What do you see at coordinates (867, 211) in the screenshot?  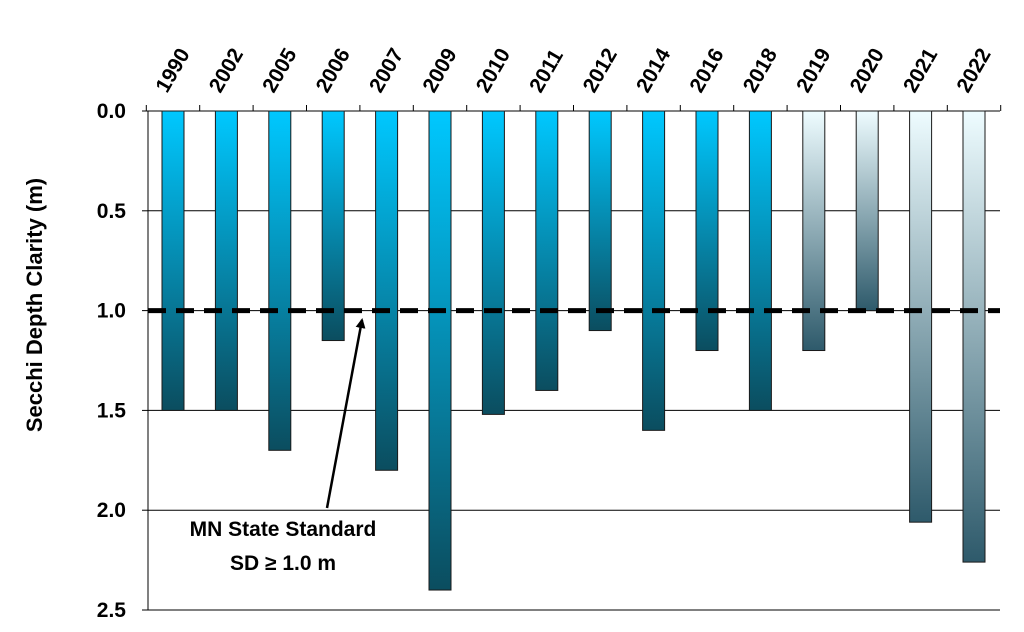 I see `bar-2020` at bounding box center [867, 211].